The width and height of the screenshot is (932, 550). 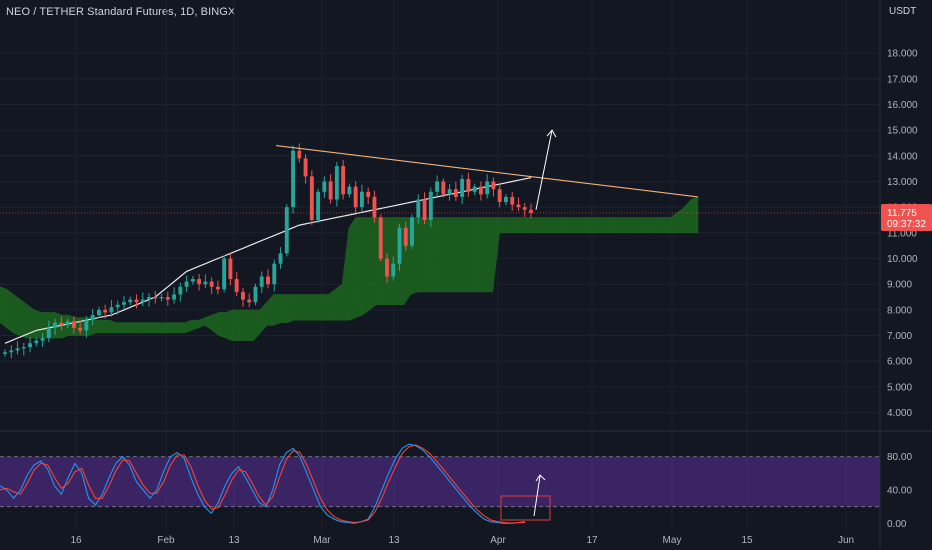 I want to click on y-tick-label: 4.000, so click(x=899, y=413).